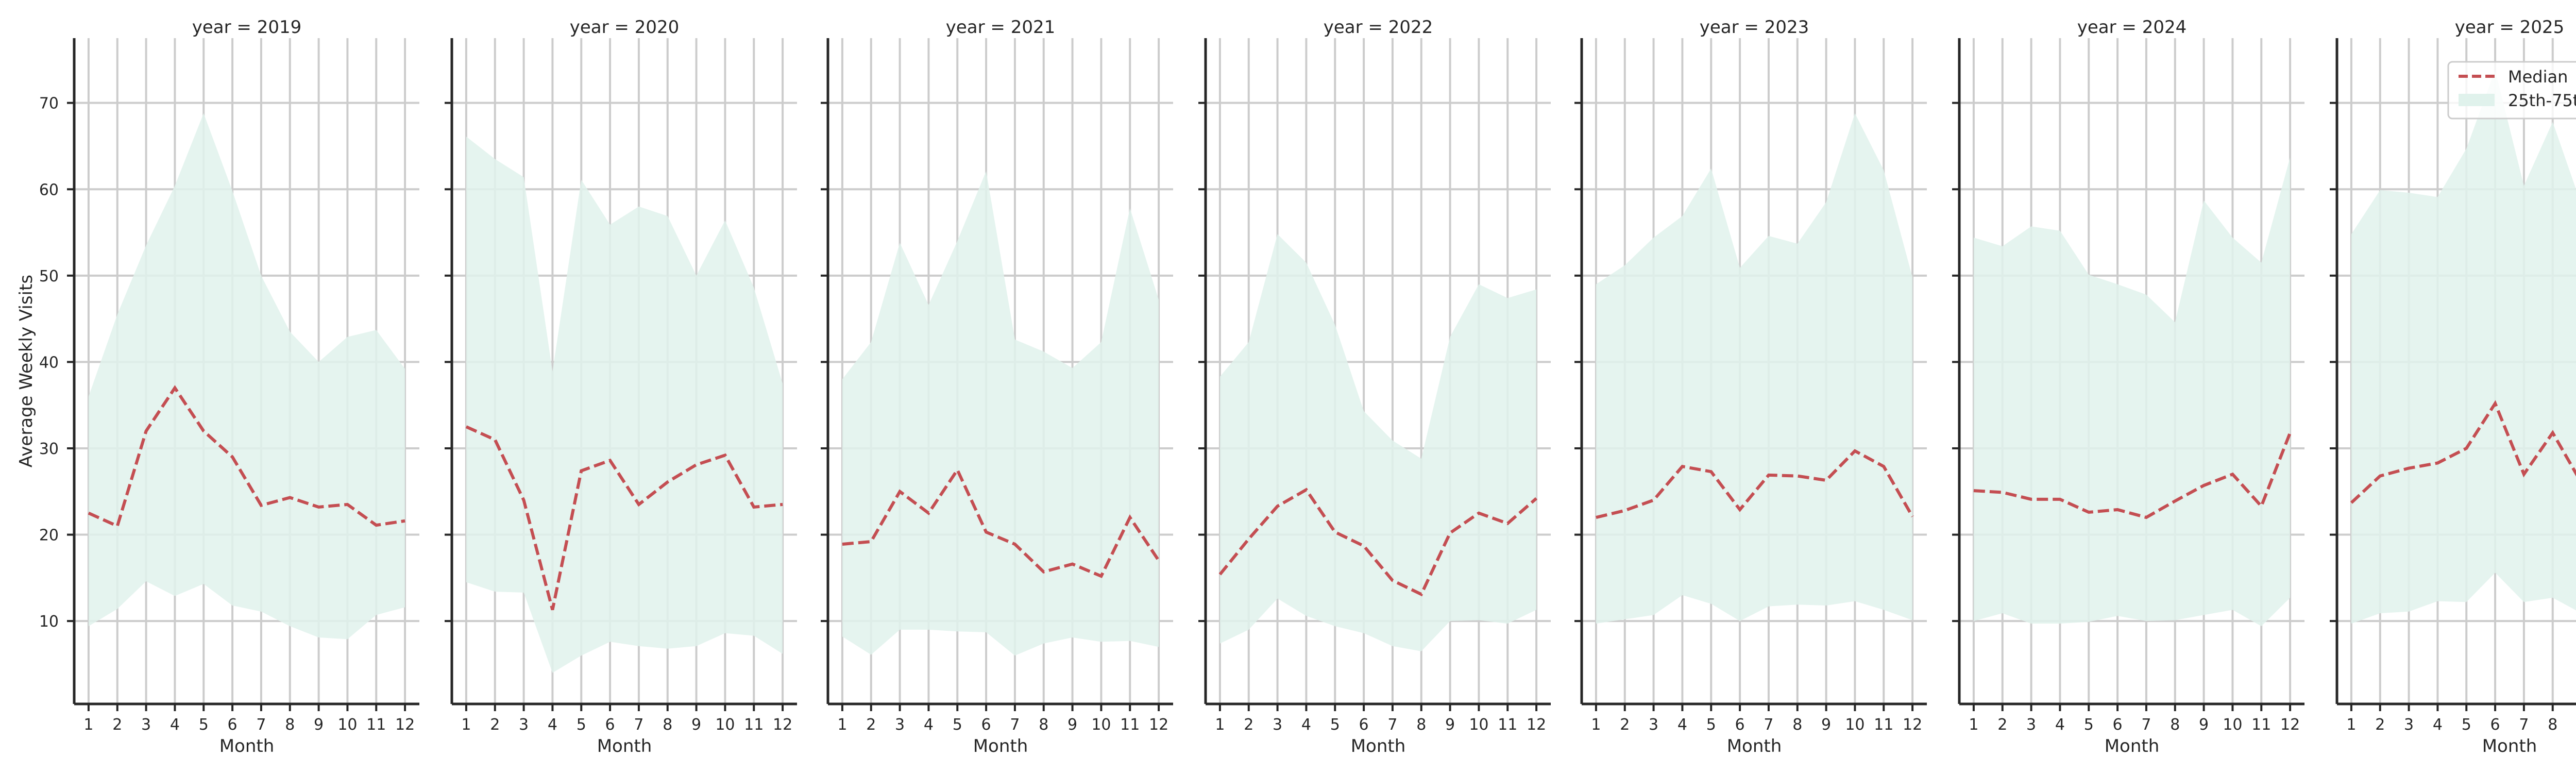 The width and height of the screenshot is (2576, 773). What do you see at coordinates (49, 363) in the screenshot?
I see `y-tick-label: 40` at bounding box center [49, 363].